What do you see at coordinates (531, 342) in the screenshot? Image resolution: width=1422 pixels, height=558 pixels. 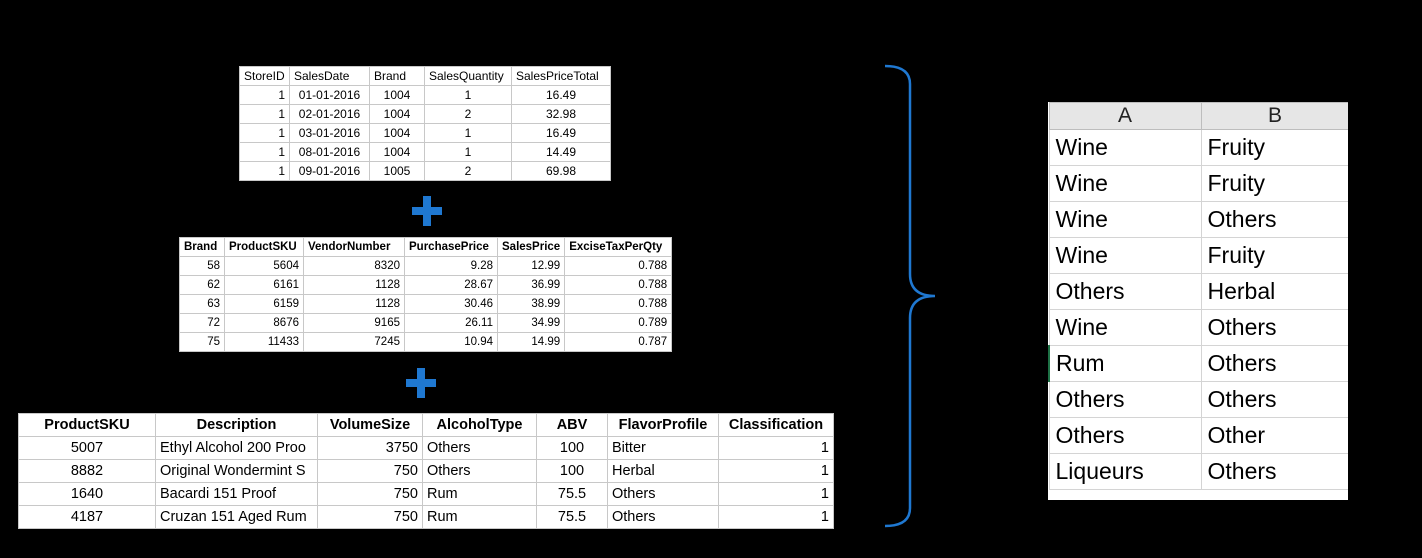 I see `table-cell: 14.99` at bounding box center [531, 342].